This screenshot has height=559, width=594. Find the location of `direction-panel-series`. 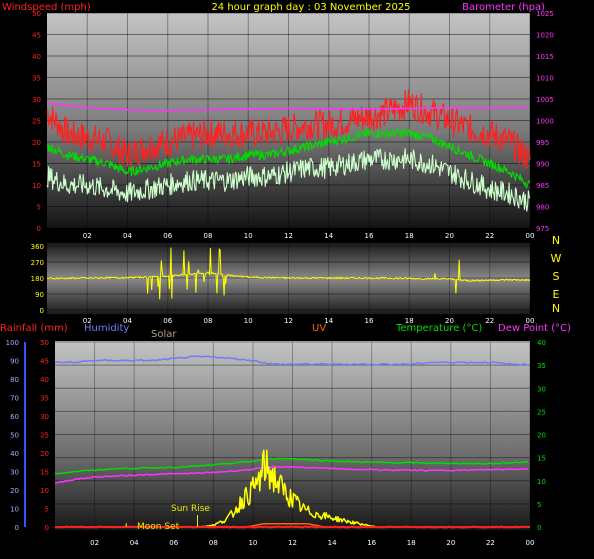

direction-panel-series is located at coordinates (288, 273).